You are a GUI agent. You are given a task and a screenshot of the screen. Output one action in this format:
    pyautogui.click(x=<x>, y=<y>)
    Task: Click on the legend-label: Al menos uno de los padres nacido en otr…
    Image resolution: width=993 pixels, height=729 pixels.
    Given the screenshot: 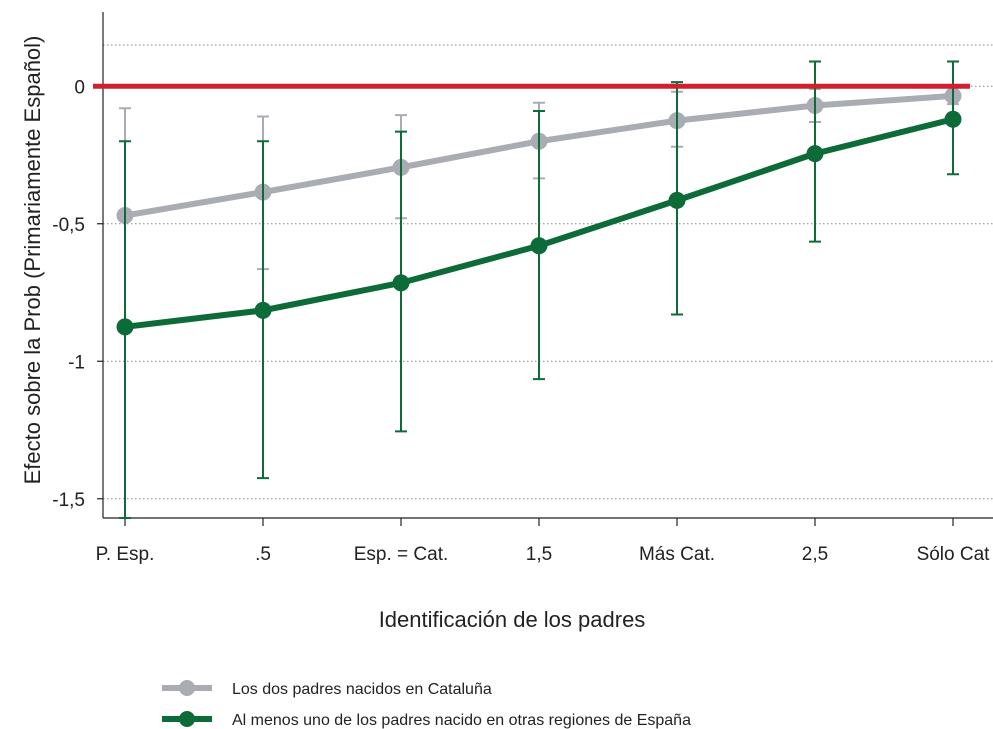 What is the action you would take?
    pyautogui.click(x=461, y=720)
    